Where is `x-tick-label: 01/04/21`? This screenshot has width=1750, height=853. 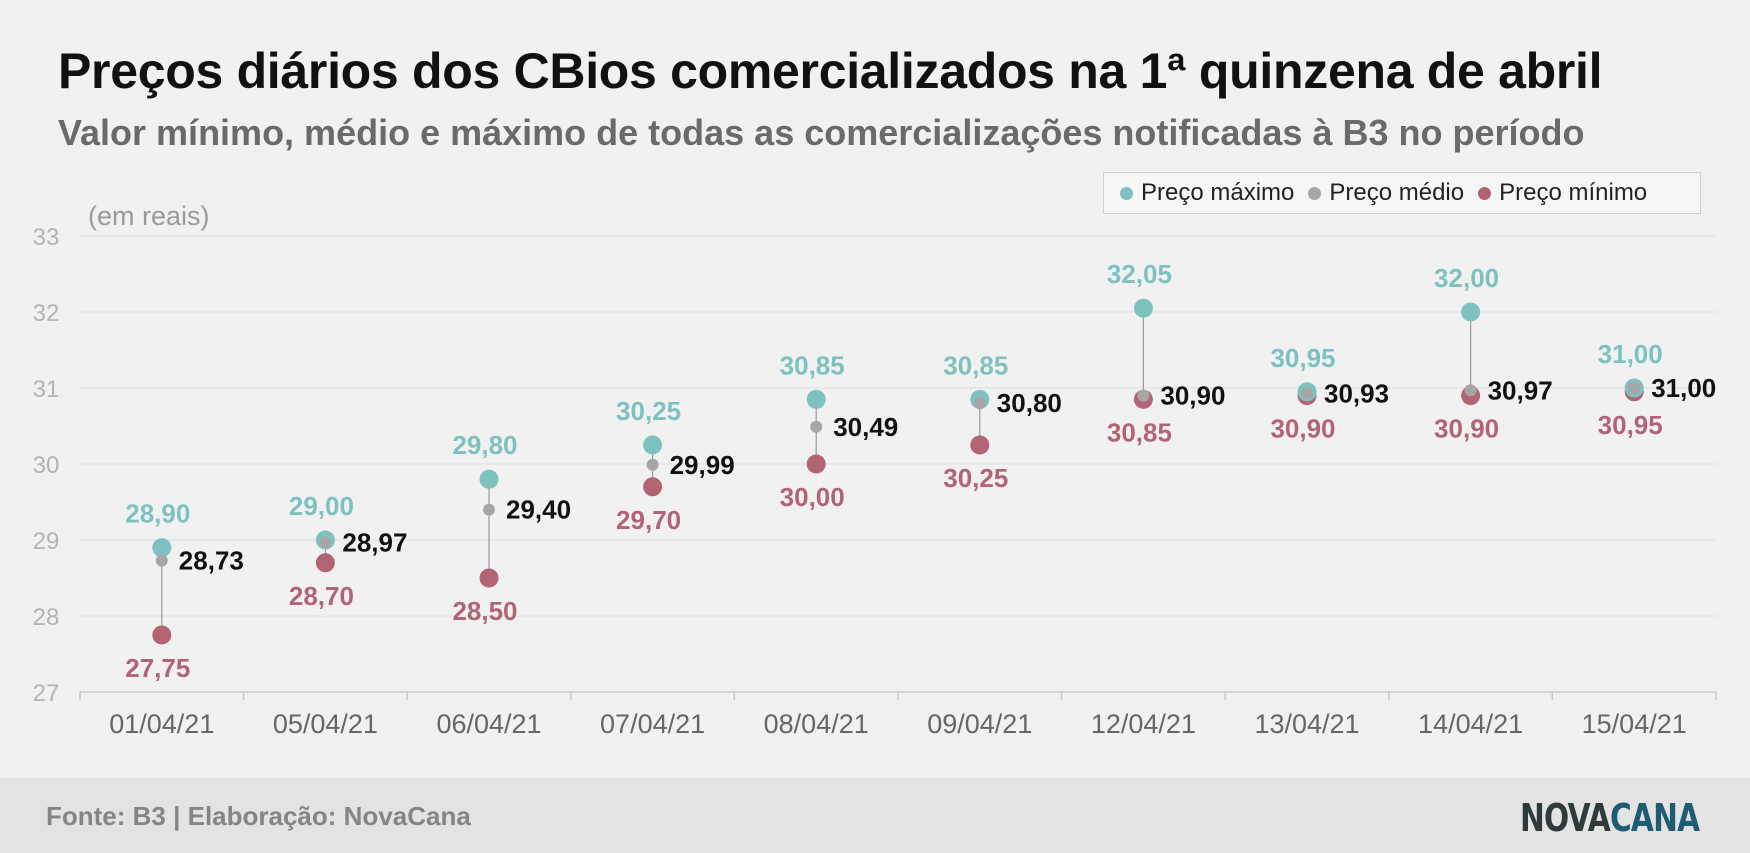 x-tick-label: 01/04/21 is located at coordinates (161, 724).